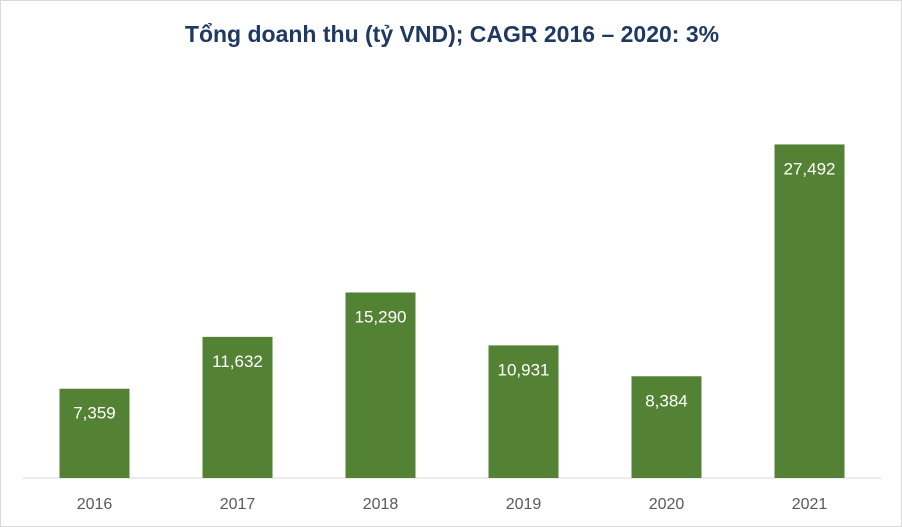 This screenshot has width=902, height=527. What do you see at coordinates (810, 504) in the screenshot?
I see `x-tick-label-2021: 2021` at bounding box center [810, 504].